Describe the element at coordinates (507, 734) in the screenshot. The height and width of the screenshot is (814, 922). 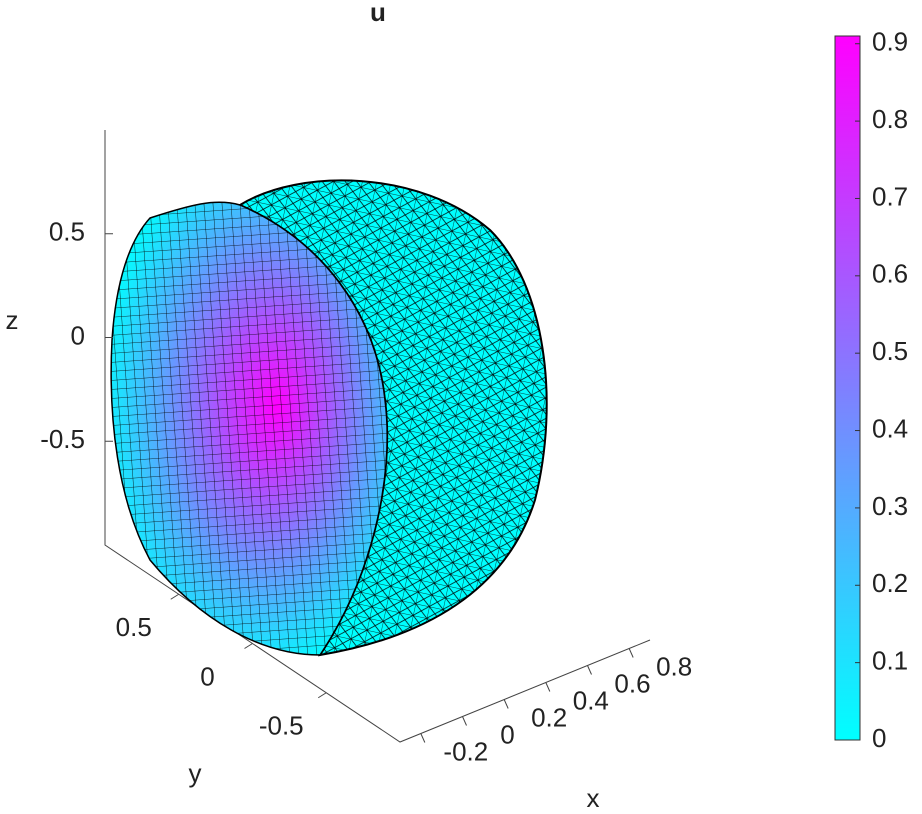
I see `x-tick-label: 0` at that location.